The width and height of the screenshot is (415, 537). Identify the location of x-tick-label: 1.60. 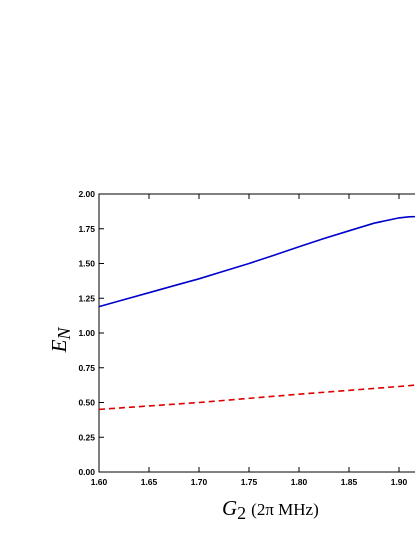
(99, 482).